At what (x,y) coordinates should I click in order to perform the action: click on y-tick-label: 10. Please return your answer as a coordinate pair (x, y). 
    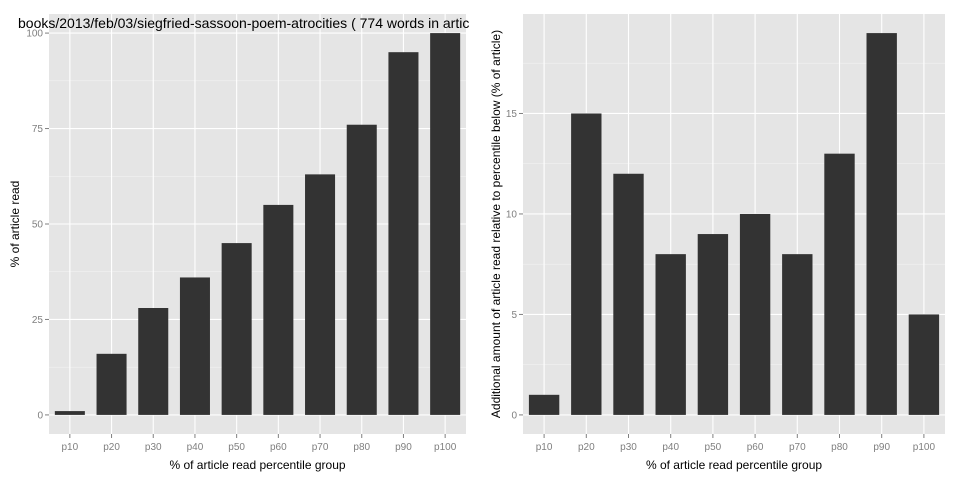
    Looking at the image, I should click on (512, 214).